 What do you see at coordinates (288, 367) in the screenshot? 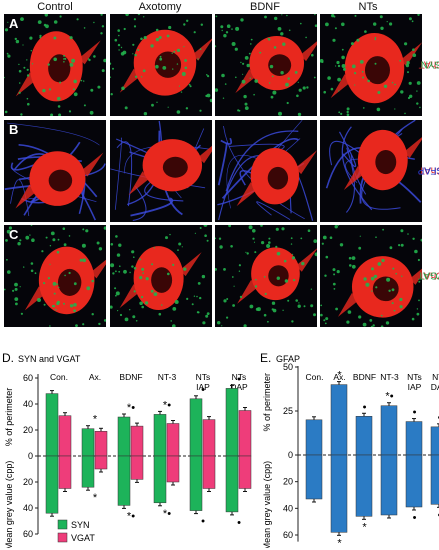
I see `y-tick-label: 50` at bounding box center [288, 367].